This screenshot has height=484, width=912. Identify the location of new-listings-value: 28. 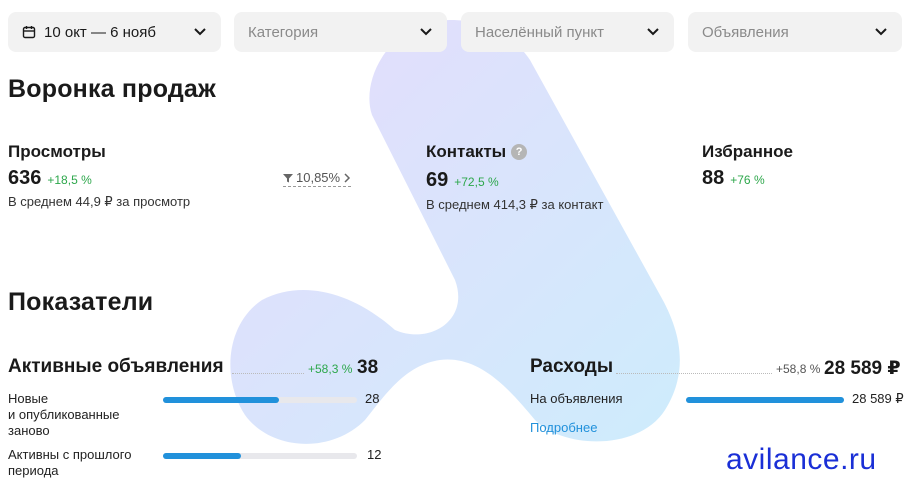
(372, 398).